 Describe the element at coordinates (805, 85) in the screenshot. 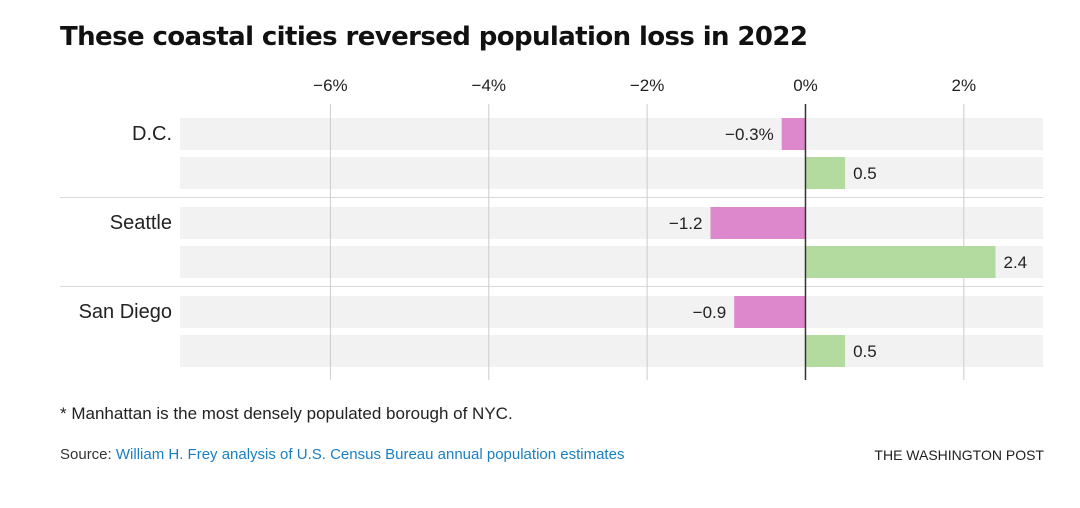

I see `x-tick-label: 0%` at that location.